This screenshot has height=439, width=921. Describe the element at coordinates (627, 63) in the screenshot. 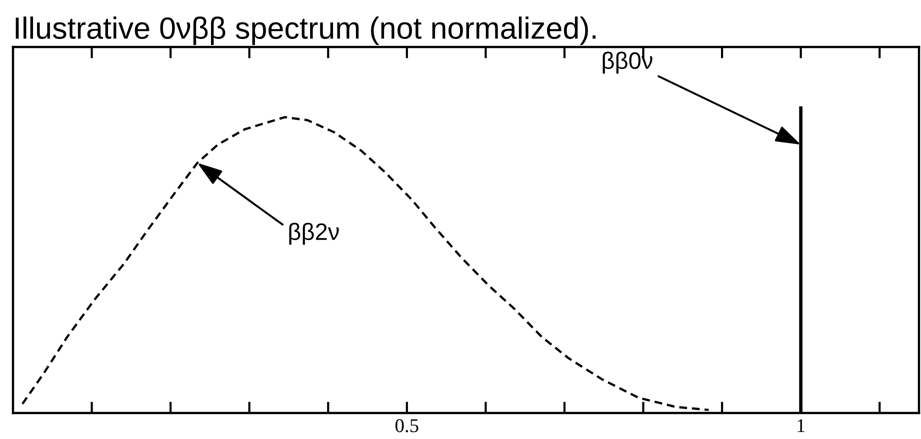

I see `annotation: ββ0ν` at that location.